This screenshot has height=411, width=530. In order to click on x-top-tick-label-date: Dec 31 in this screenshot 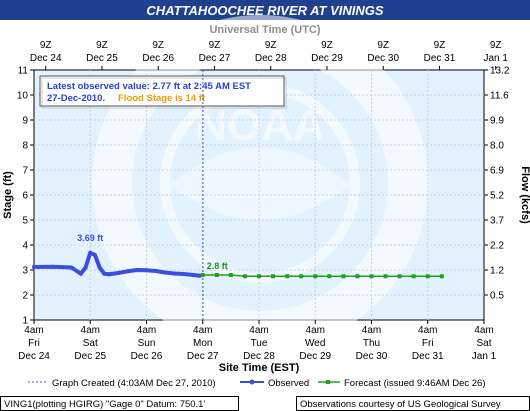, I will do `click(440, 58)`.